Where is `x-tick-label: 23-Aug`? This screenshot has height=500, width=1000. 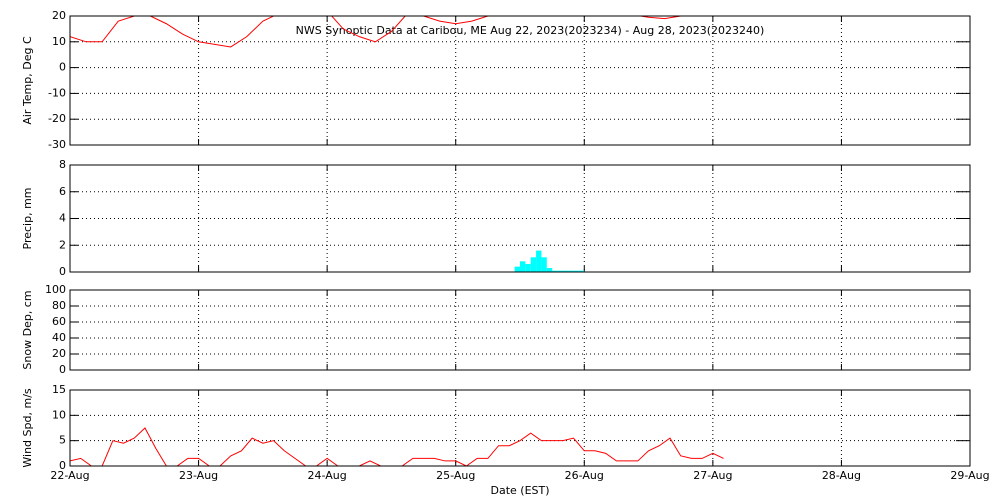
x-tick-label: 23-Aug is located at coordinates (198, 475).